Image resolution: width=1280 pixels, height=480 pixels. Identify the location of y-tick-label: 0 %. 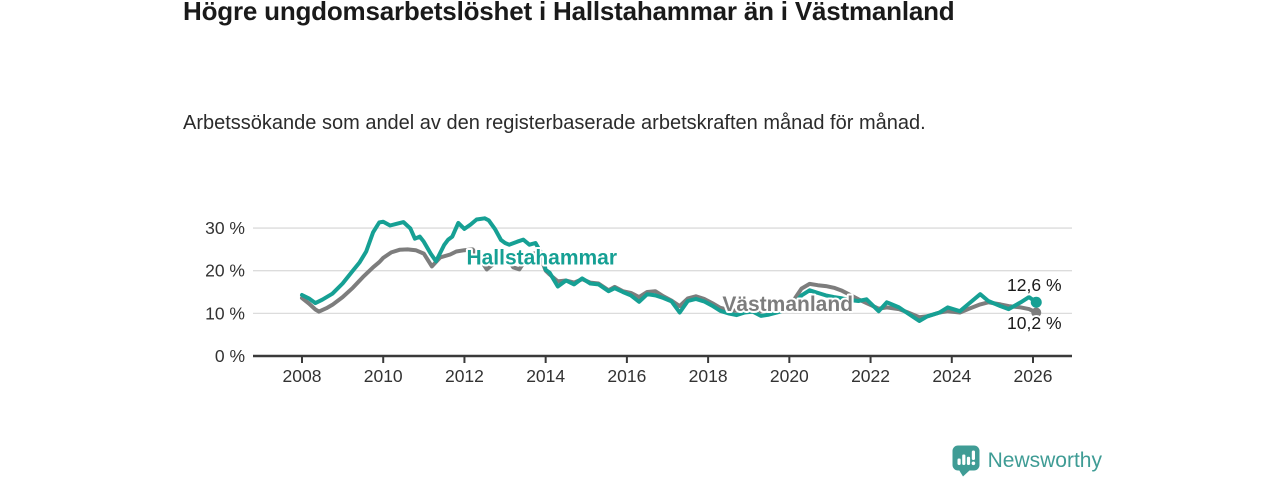
(230, 356).